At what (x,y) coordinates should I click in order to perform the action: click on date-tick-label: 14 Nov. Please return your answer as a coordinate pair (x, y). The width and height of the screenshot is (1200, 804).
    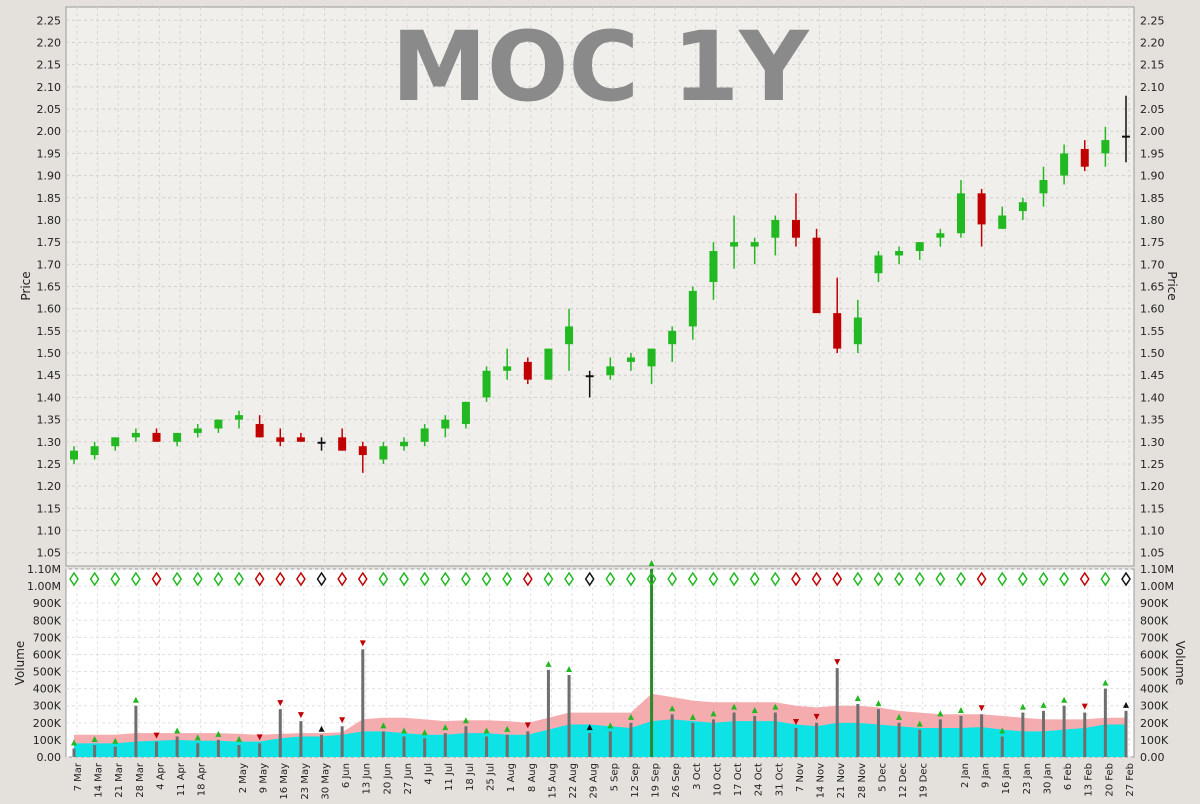
    Looking at the image, I should click on (821, 781).